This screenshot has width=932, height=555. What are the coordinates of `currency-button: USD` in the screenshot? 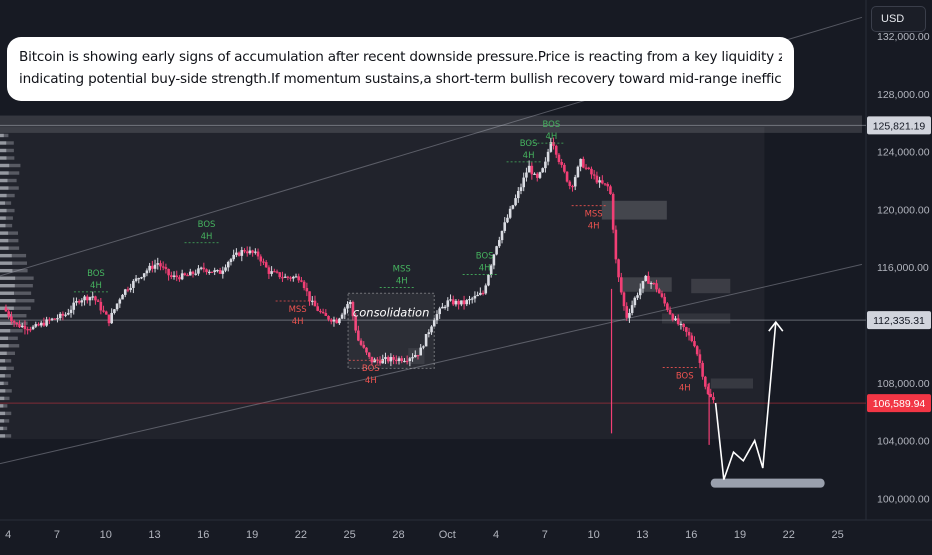 It's located at (898, 19).